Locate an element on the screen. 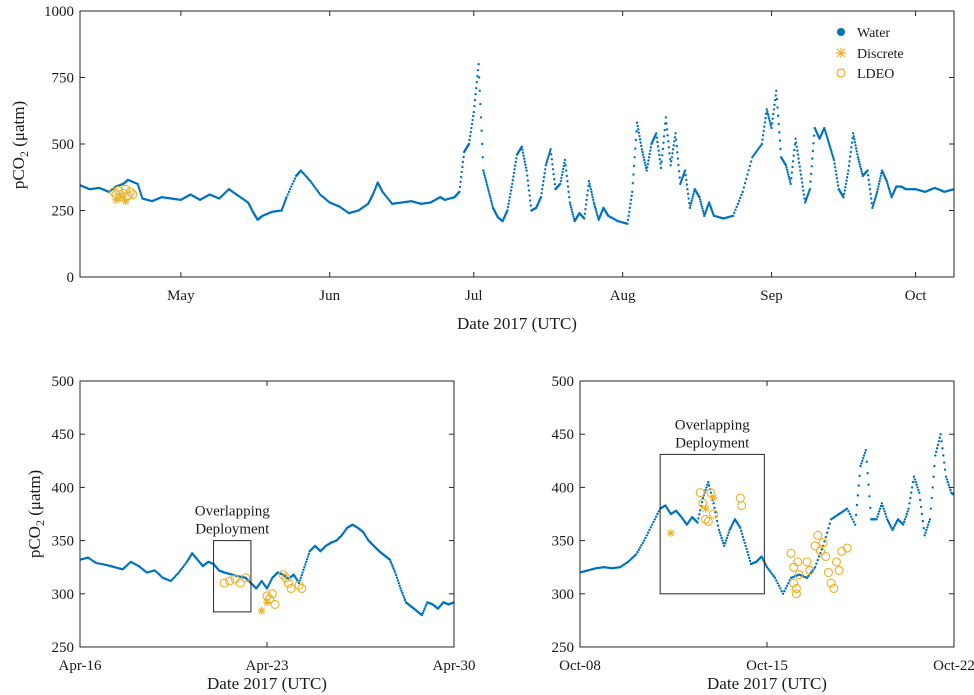  y-tick-label: 400 is located at coordinates (63, 488).